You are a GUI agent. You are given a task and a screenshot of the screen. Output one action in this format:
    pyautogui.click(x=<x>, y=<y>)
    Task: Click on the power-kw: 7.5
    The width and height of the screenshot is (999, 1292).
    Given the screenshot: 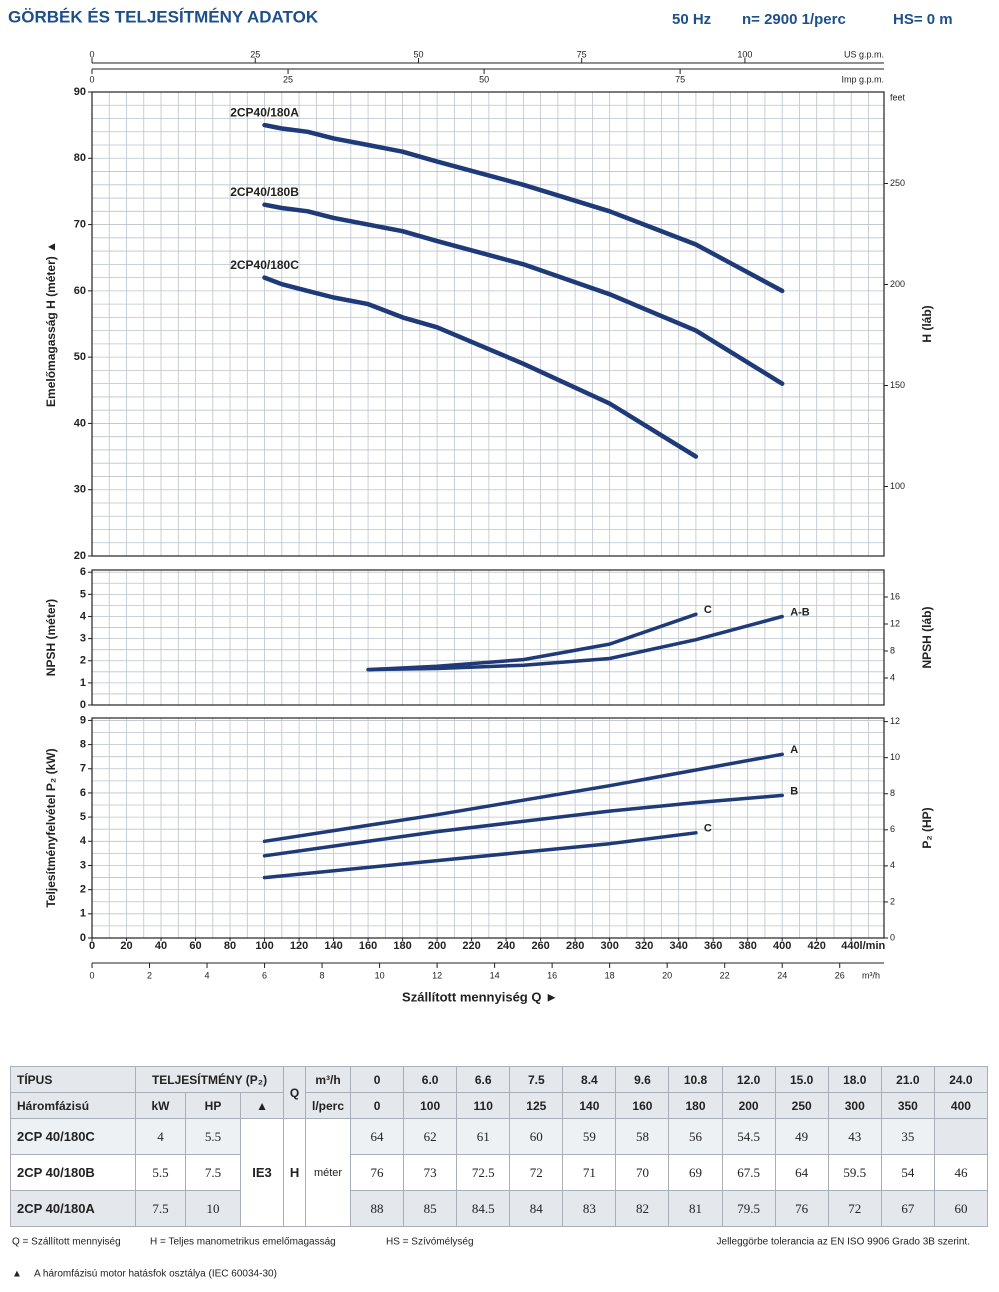 What is the action you would take?
    pyautogui.click(x=160, y=1208)
    